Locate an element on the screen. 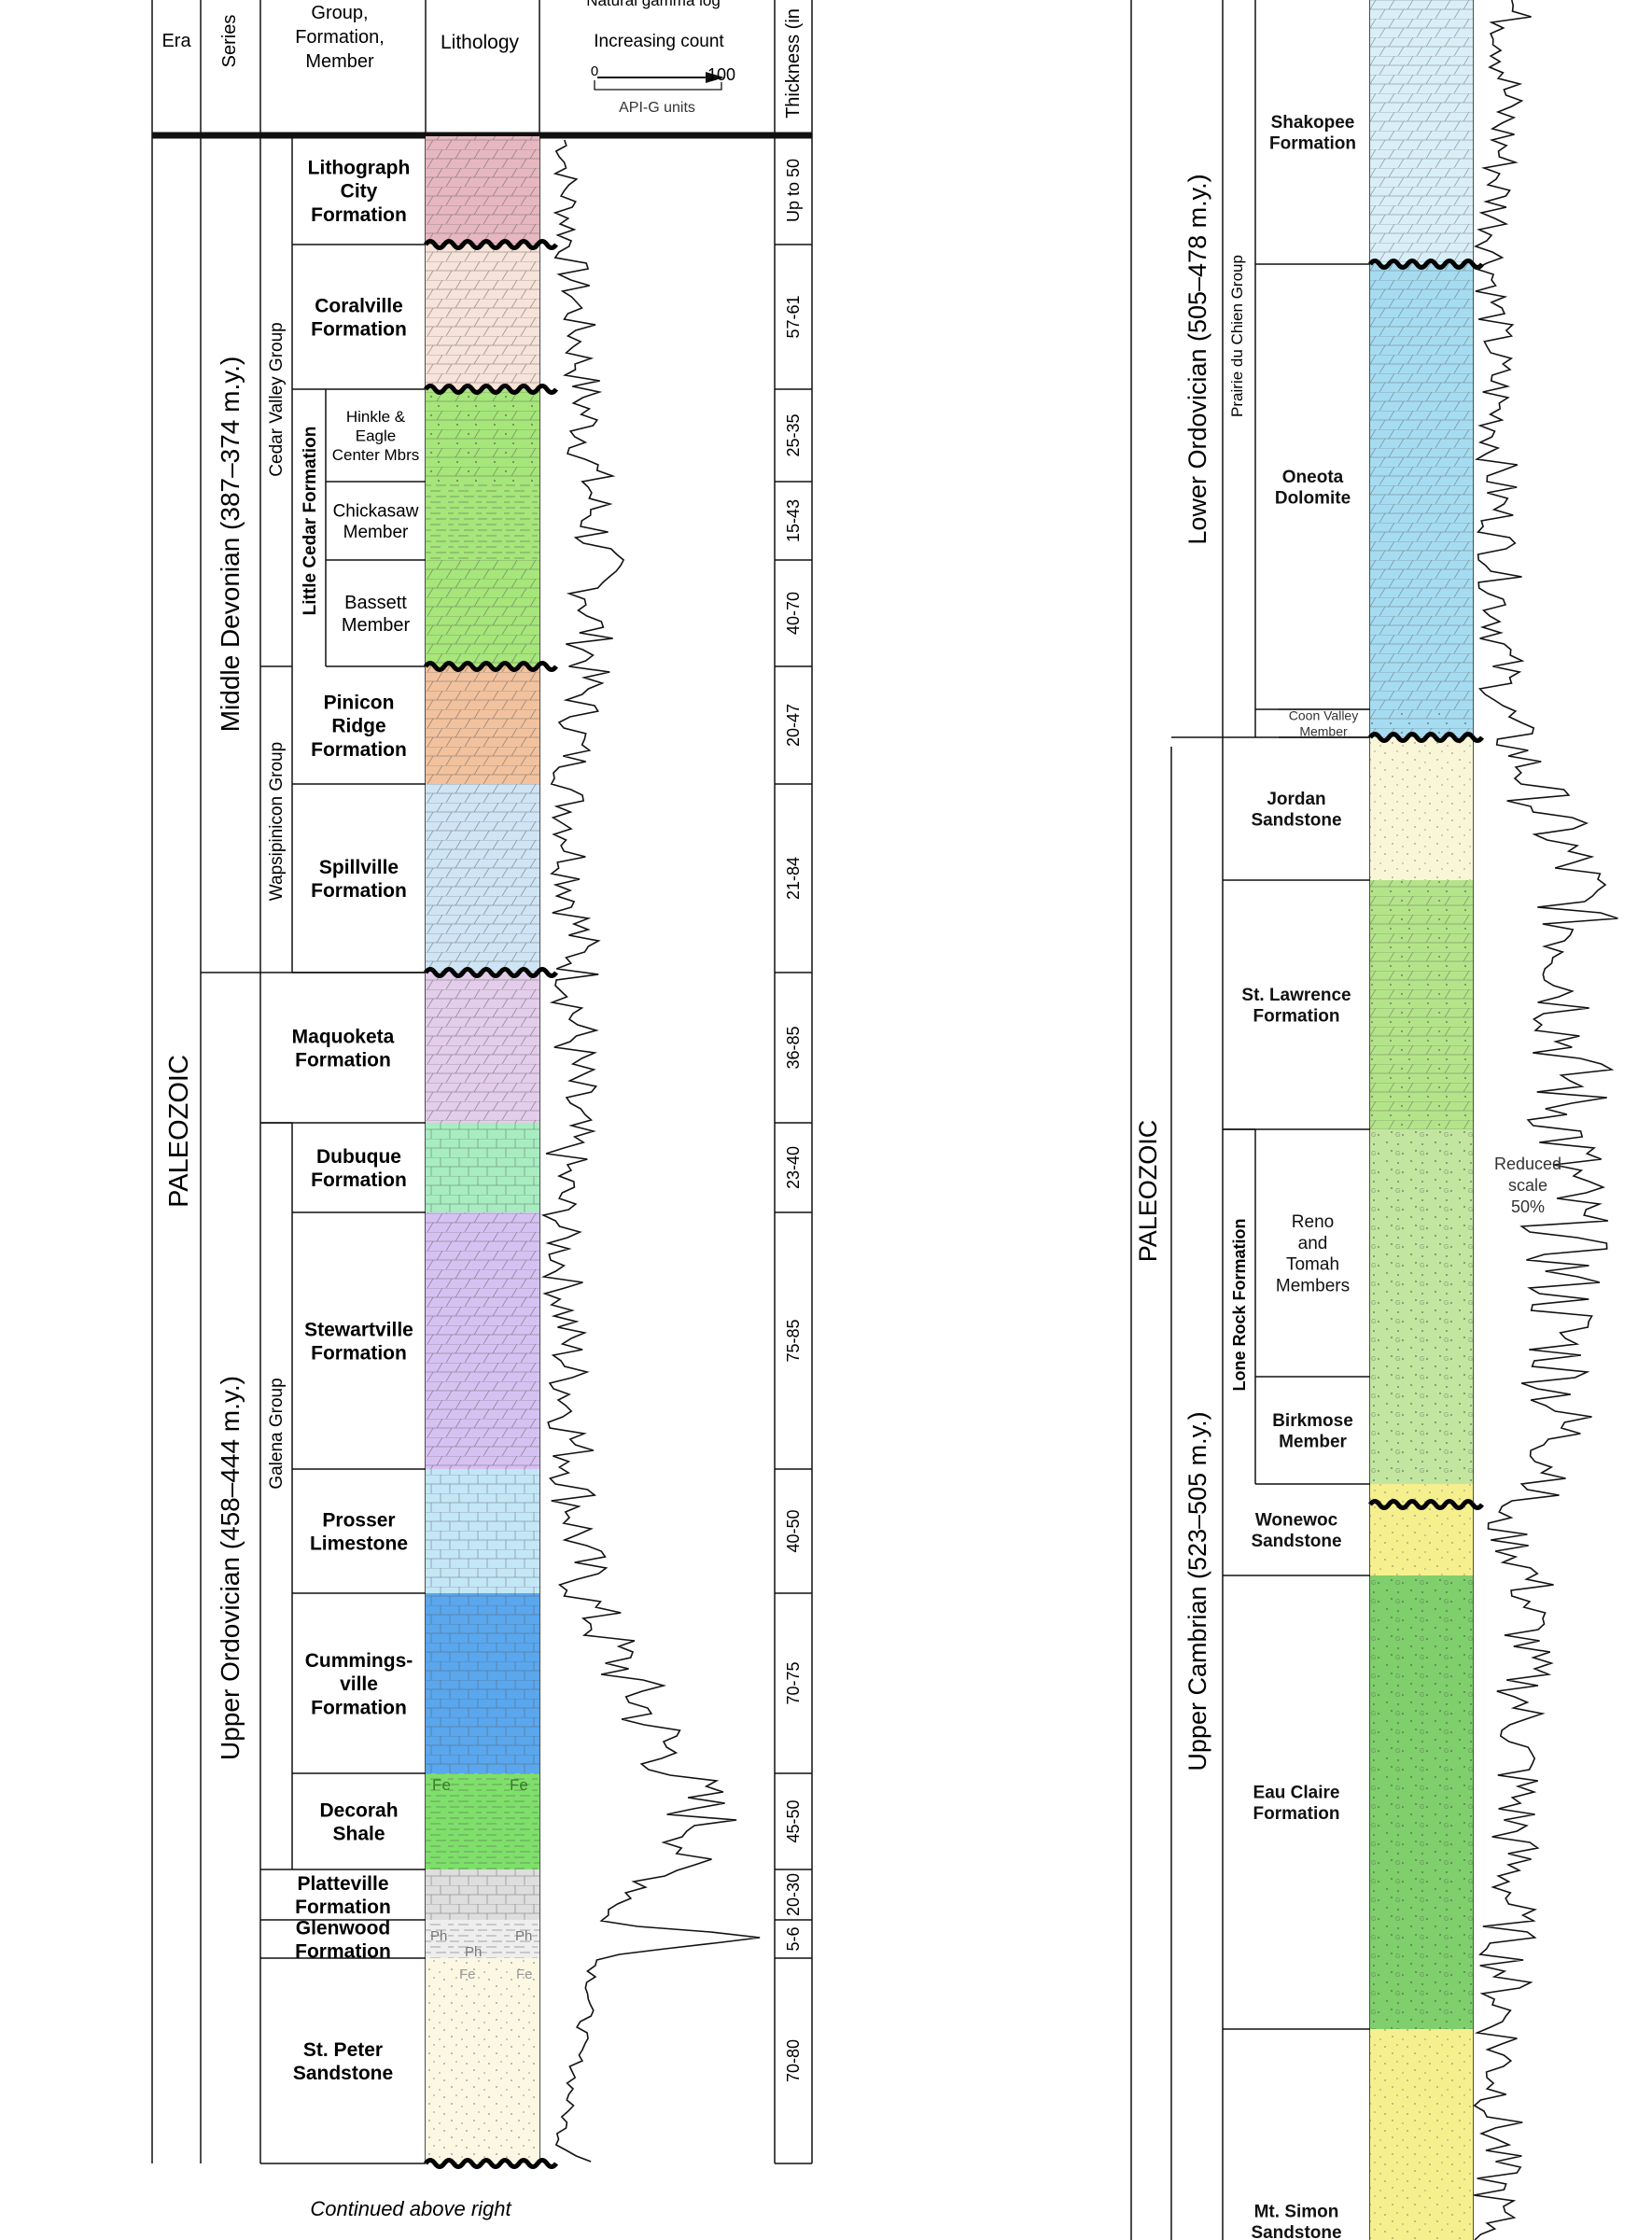 The width and height of the screenshot is (1652, 2240). unit-label-coralville-line-2: Formation is located at coordinates (359, 330).